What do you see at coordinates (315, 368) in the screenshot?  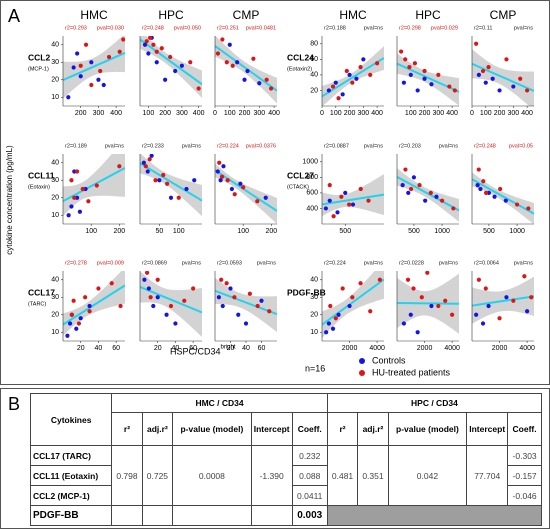 I see `n-note: n=16` at bounding box center [315, 368].